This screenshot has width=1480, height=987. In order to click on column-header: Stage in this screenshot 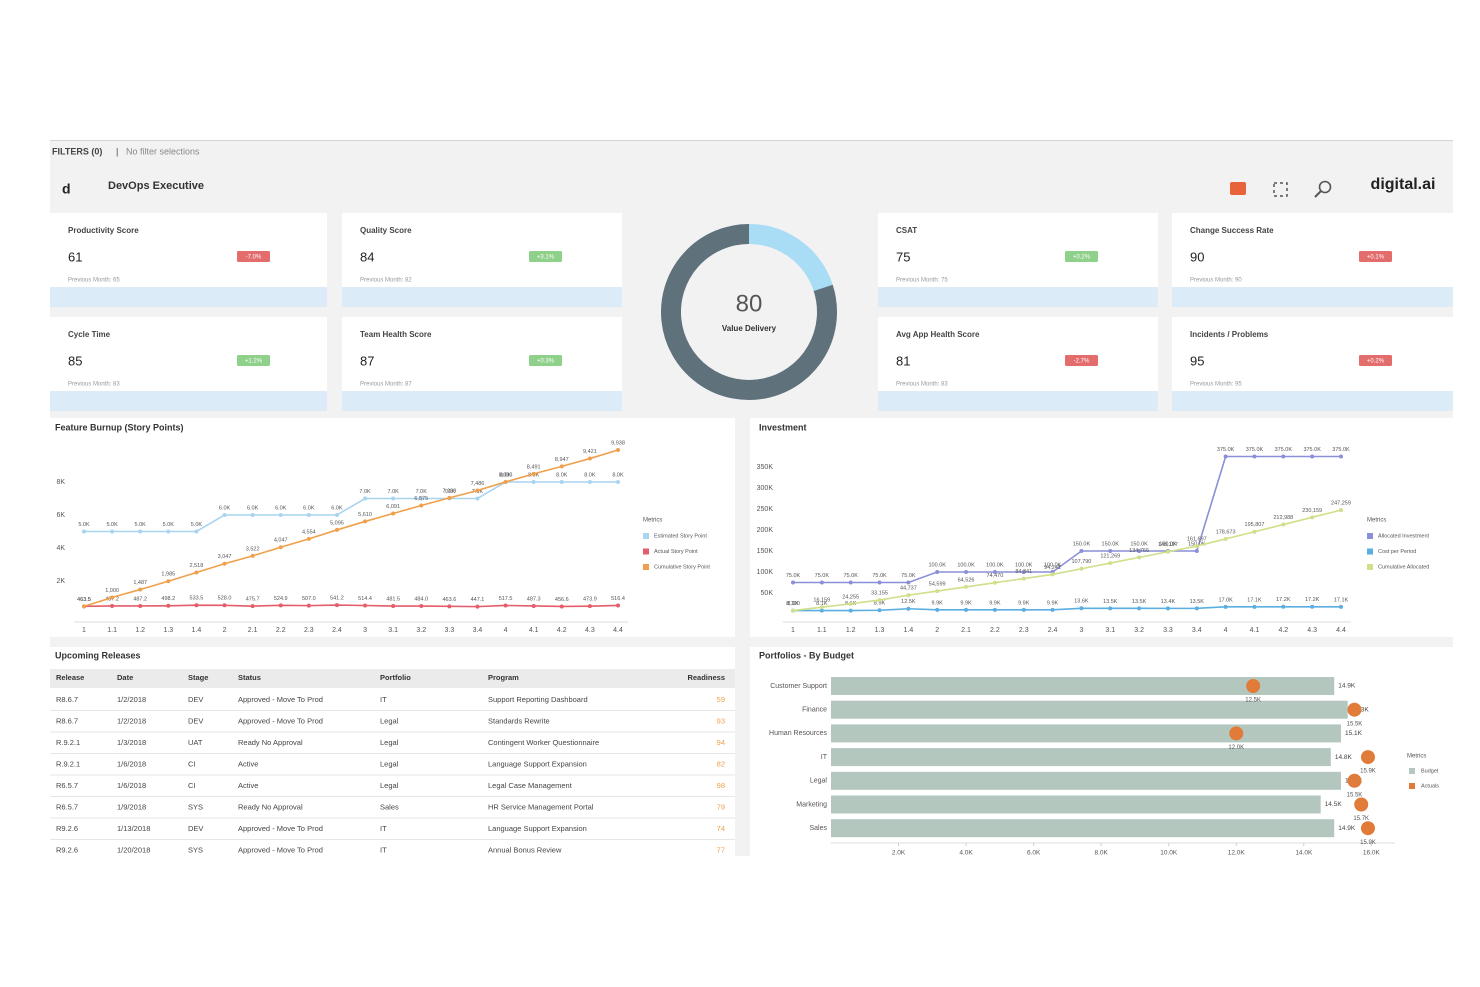, I will do `click(198, 677)`.